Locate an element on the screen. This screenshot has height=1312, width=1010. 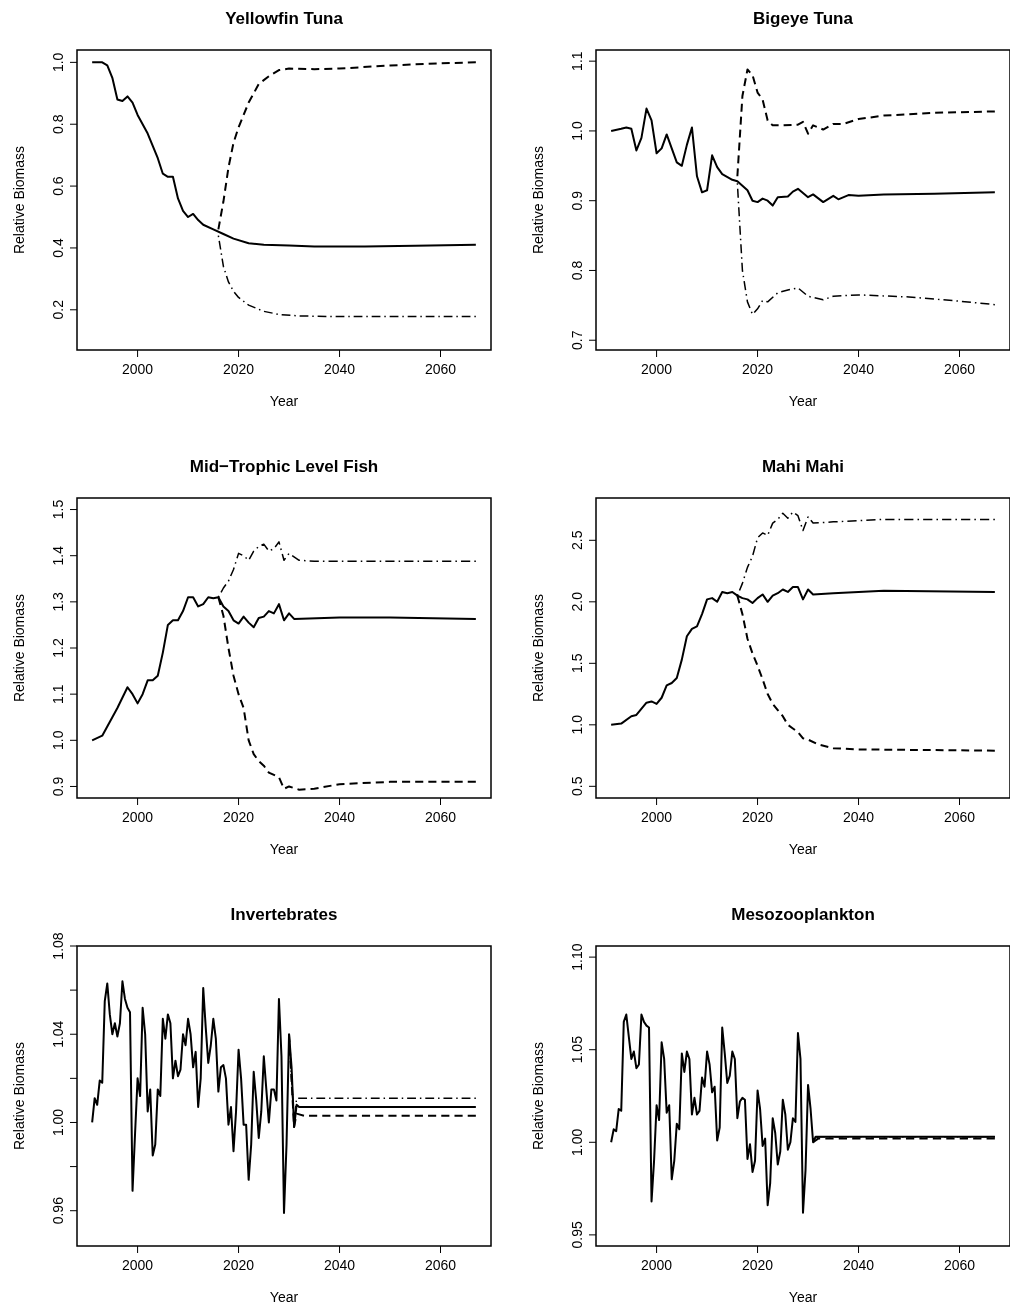
chart-title: Bigeye Tuna is located at coordinates (803, 18).